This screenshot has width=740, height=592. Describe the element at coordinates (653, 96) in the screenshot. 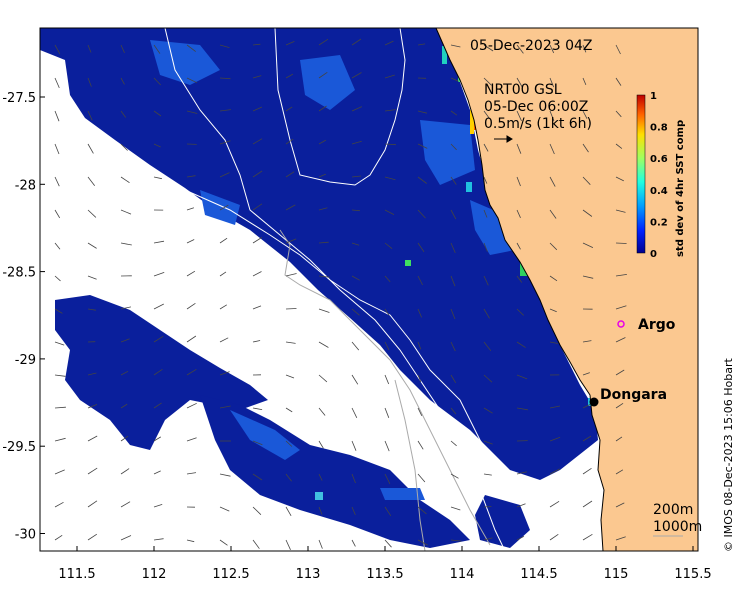

I see `colorbar-tick-label: 1` at that location.